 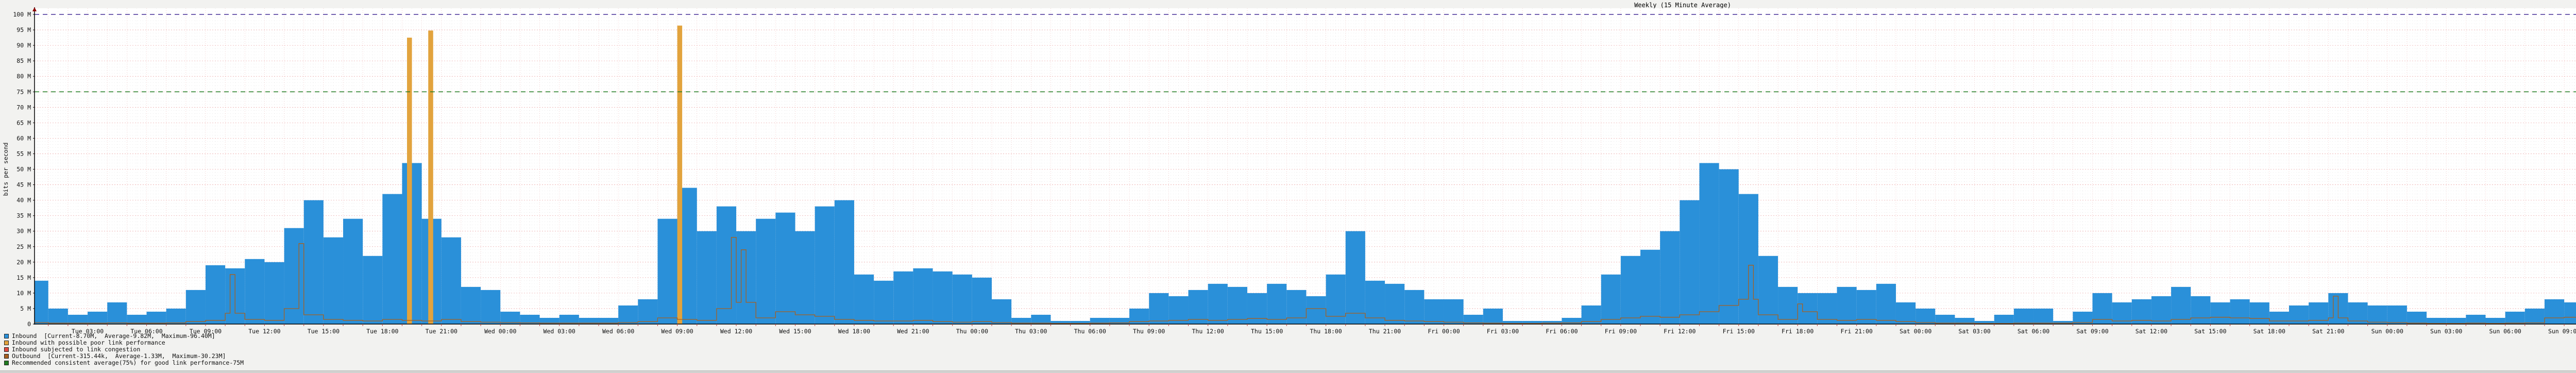 I want to click on x-tick-label: Sat 06:00, so click(x=2033, y=331).